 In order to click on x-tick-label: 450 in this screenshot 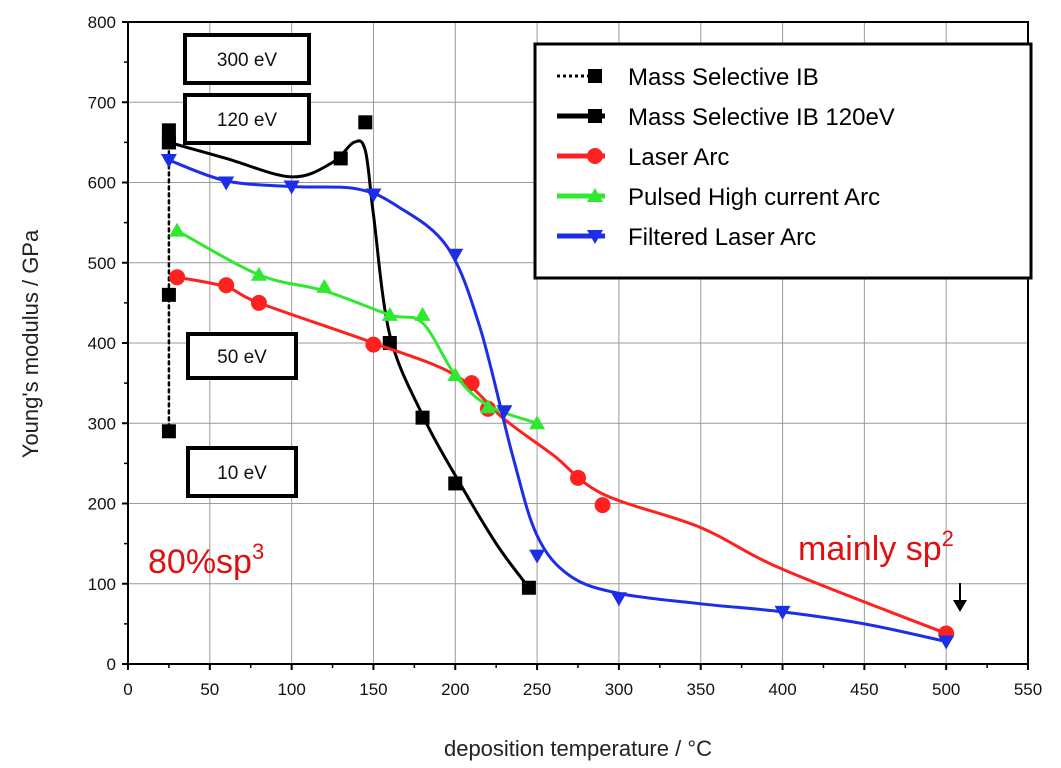, I will do `click(864, 689)`.